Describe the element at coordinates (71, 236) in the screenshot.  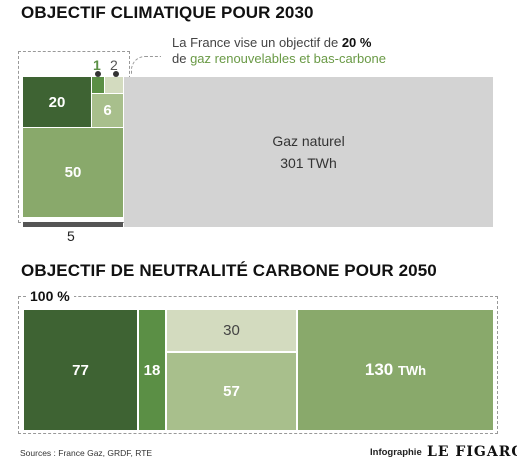
I see `label-2030-5: 5` at that location.